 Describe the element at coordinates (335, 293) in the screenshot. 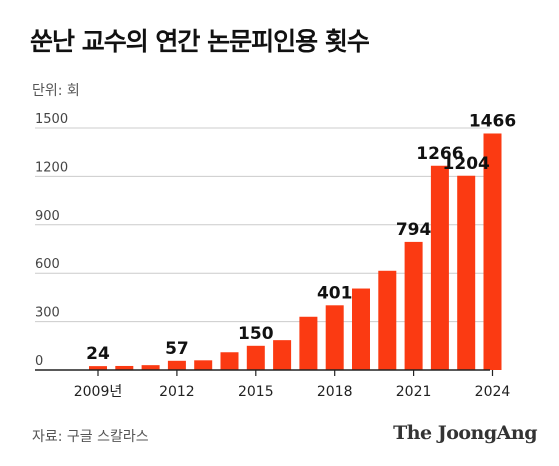

I see `data-label-2018: 401` at that location.